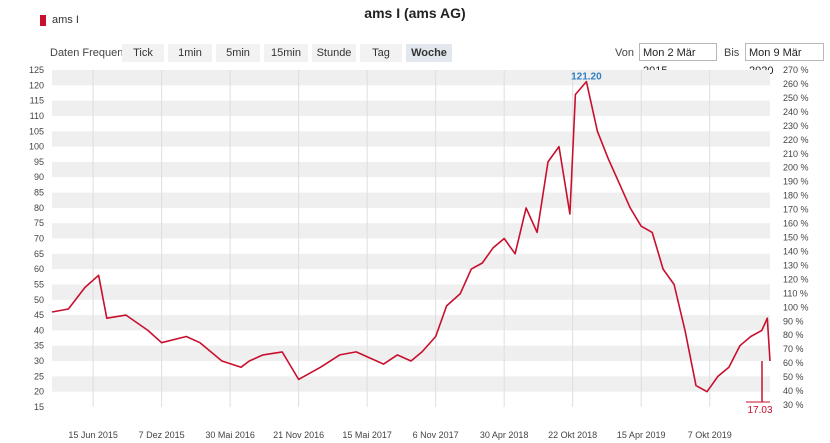  I want to click on y2-tick-label: 240 %, so click(796, 112).